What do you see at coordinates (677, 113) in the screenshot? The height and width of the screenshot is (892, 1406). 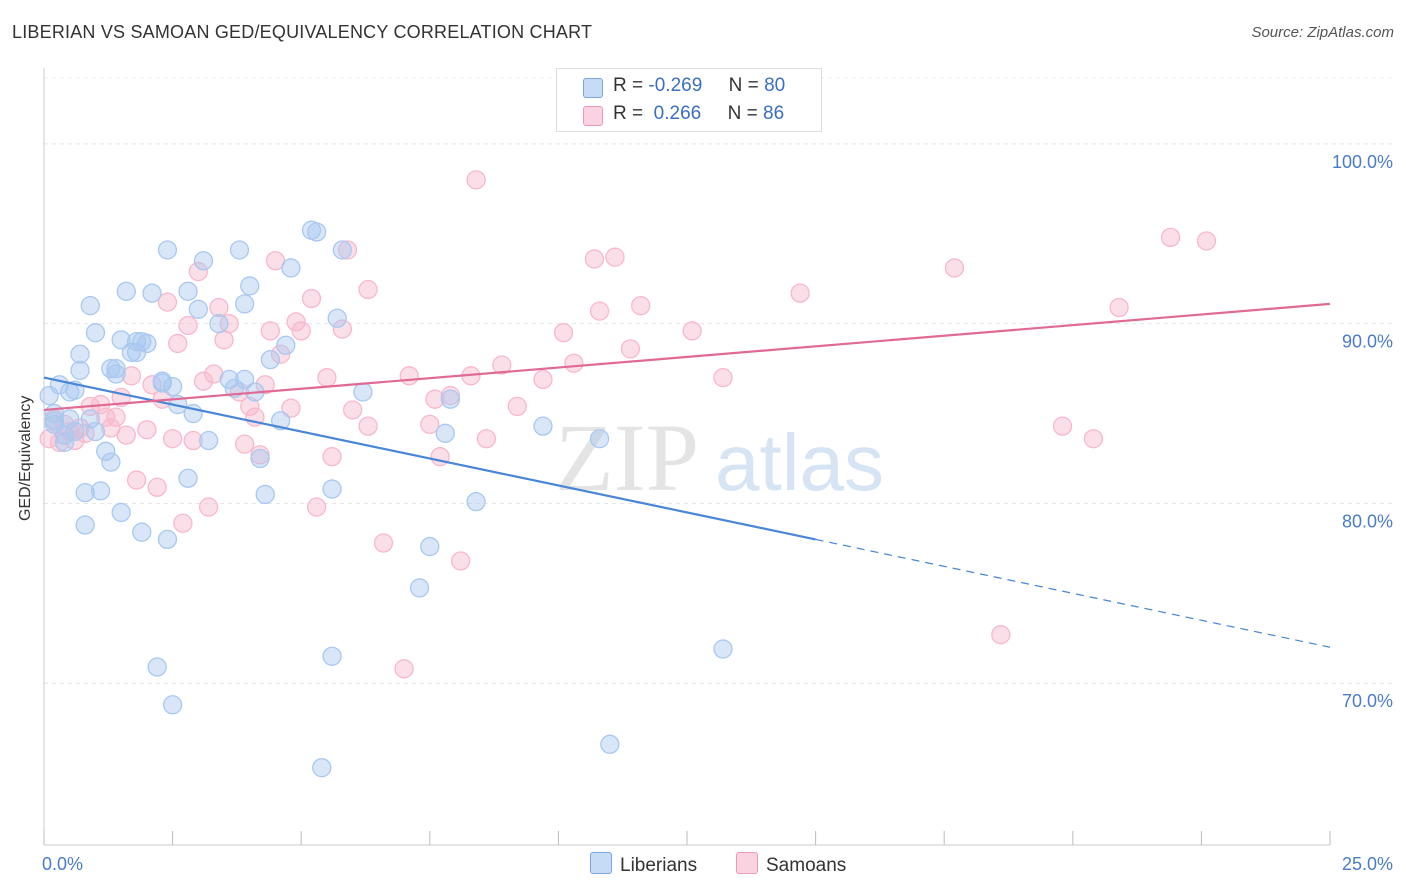 I see `legend-r-value: 0.266` at bounding box center [677, 113].